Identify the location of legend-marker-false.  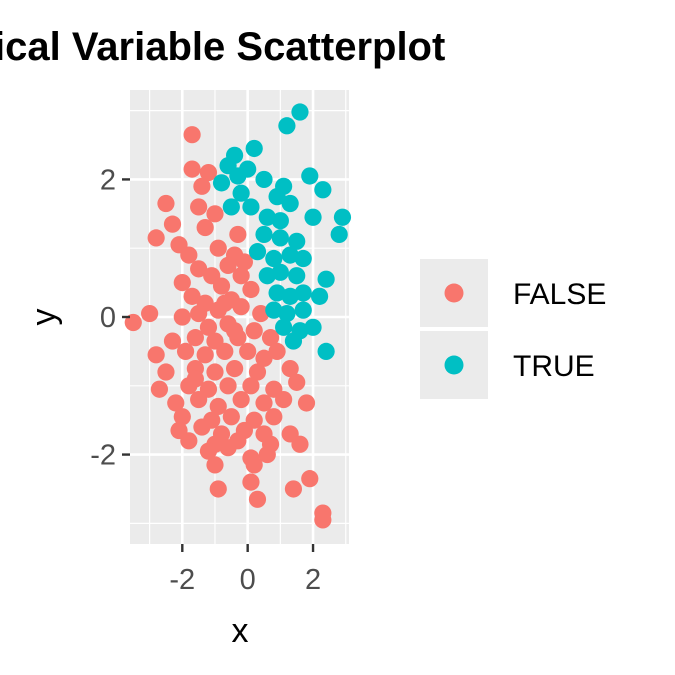
(454, 293).